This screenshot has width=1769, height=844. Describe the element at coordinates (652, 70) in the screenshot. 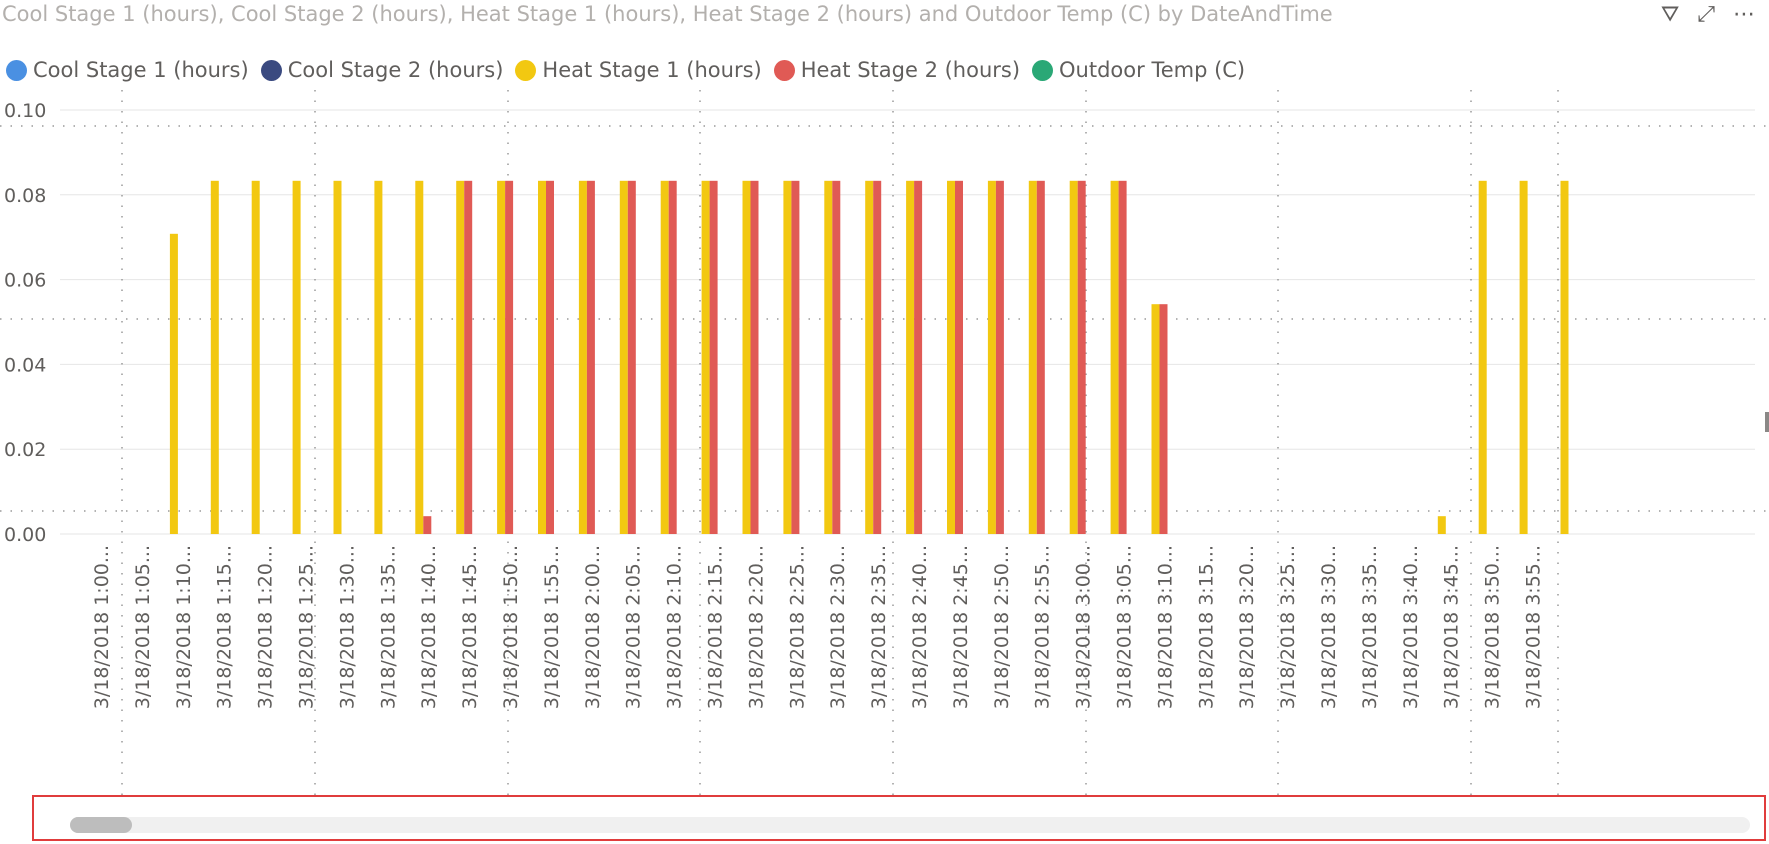

I see `legend-label: Heat Stage 1 (hours)` at that location.